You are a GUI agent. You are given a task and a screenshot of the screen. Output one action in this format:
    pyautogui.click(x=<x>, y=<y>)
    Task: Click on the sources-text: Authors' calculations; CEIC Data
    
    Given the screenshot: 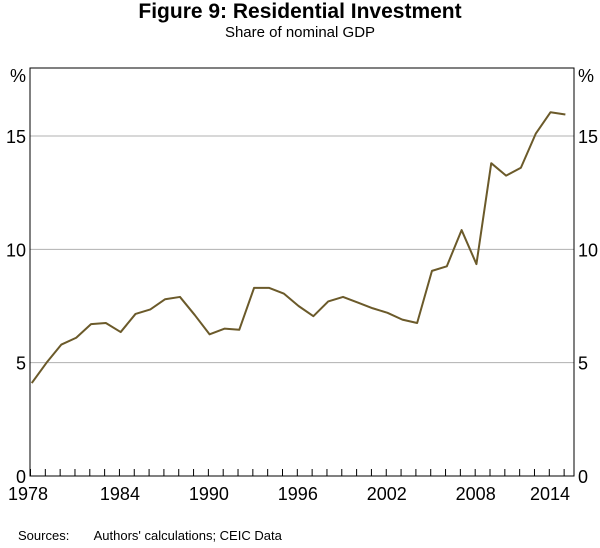 What is the action you would take?
    pyautogui.click(x=187, y=535)
    